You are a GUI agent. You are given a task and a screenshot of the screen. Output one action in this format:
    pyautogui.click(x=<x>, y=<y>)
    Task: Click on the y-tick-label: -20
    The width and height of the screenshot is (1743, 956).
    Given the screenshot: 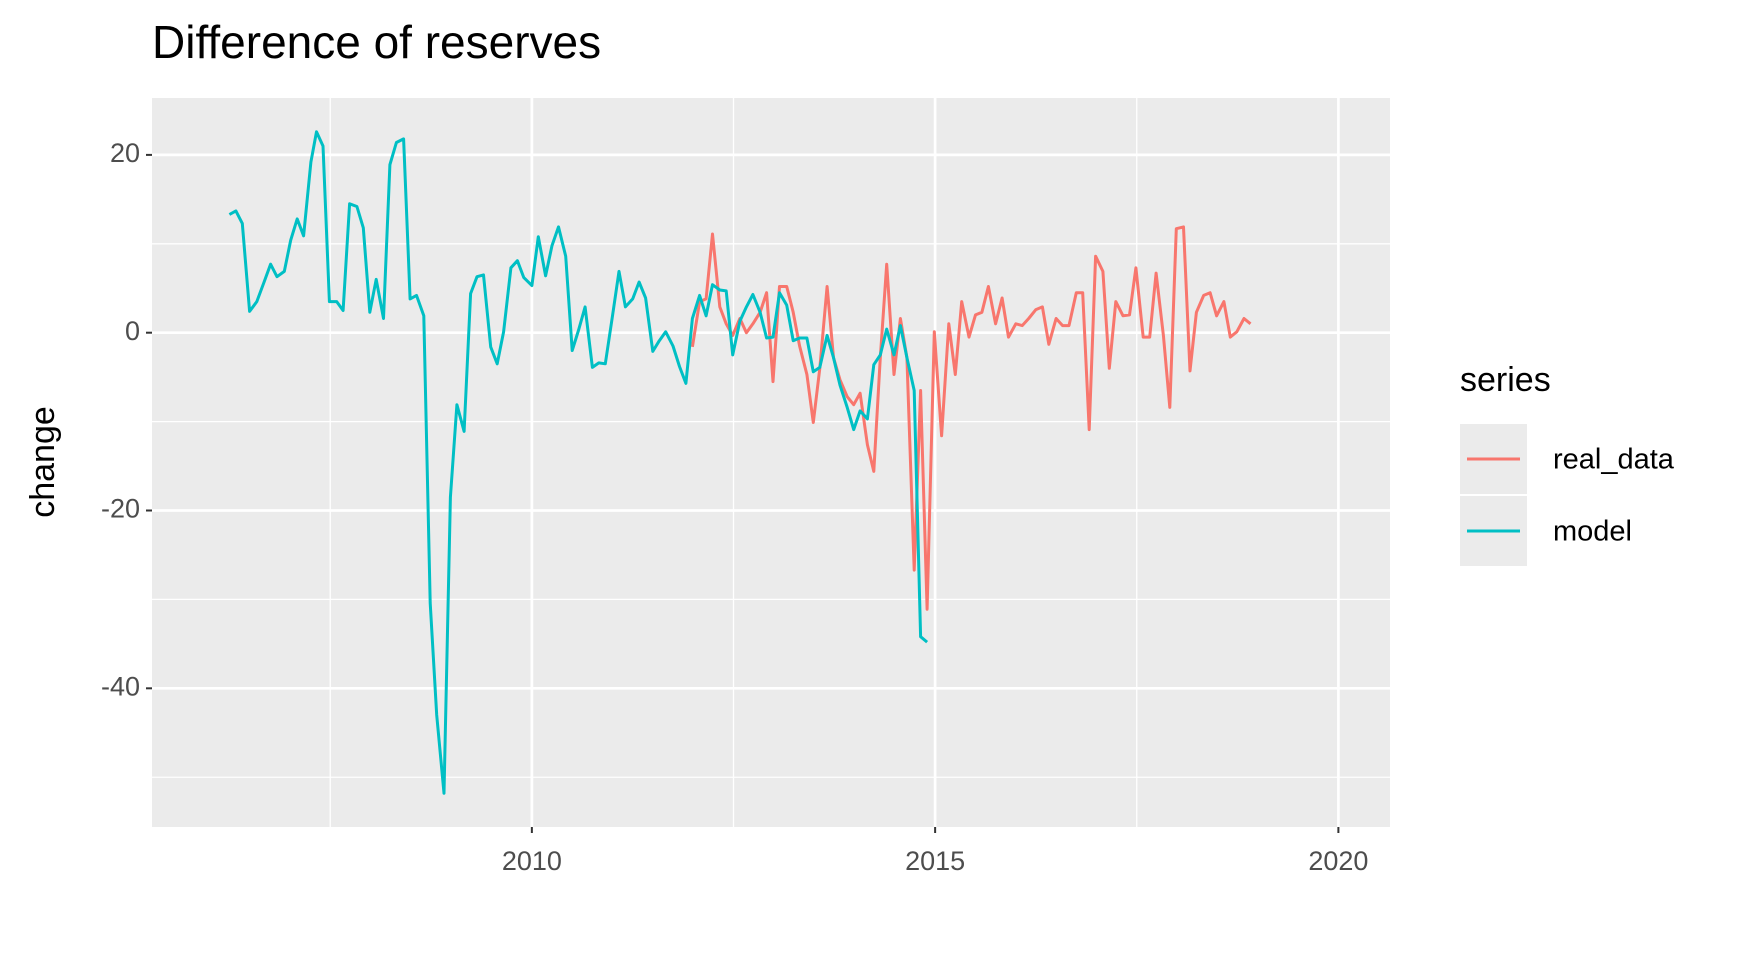 What is the action you would take?
    pyautogui.click(x=120, y=509)
    